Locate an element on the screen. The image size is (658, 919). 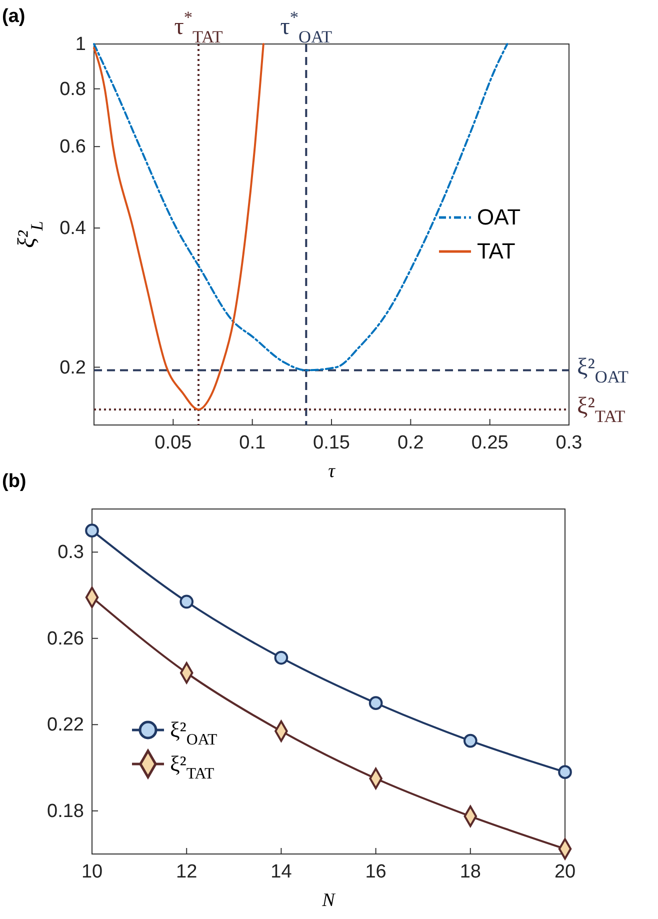
x-tick-label: 16 is located at coordinates (375, 871).